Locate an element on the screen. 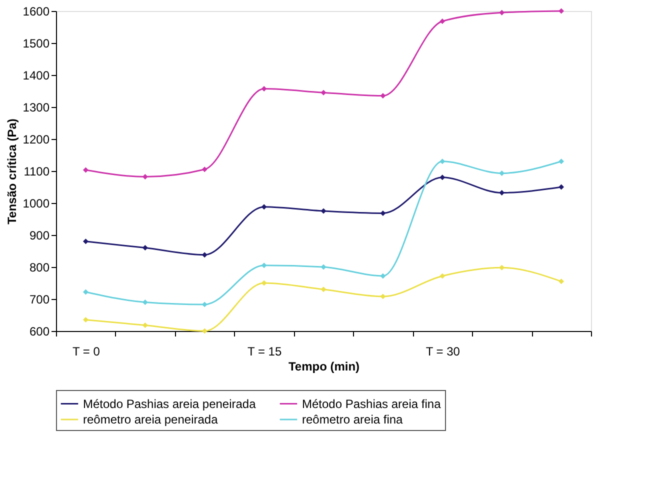 The height and width of the screenshot is (477, 661). y-tick-label: 1600 is located at coordinates (36, 11).